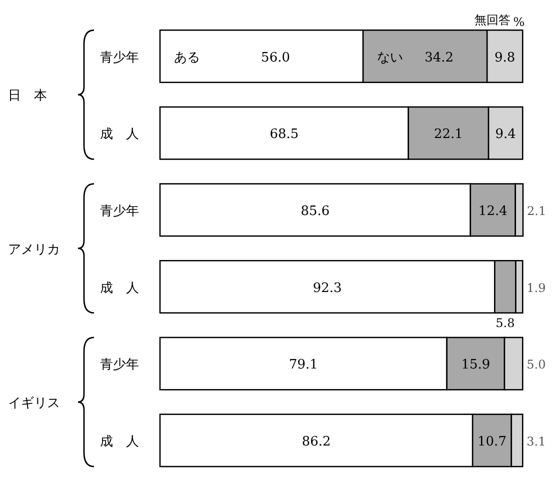  What do you see at coordinates (327, 288) in the screenshot?
I see `data-label: 92.3` at bounding box center [327, 288].